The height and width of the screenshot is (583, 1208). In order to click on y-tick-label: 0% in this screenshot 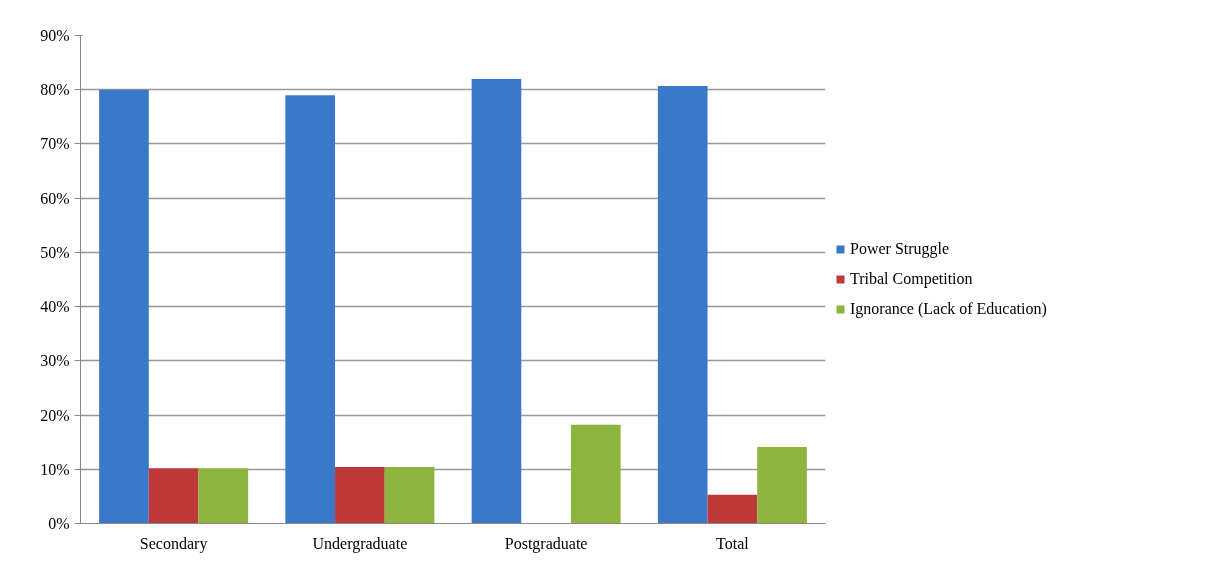, I will do `click(59, 523)`.